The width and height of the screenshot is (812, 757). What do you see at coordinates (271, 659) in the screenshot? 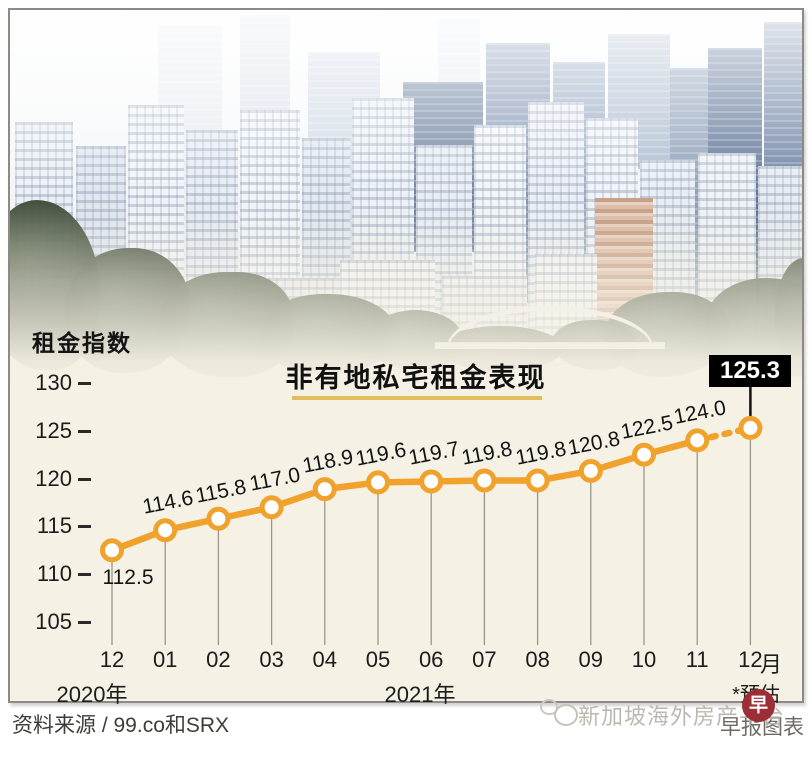
I see `x-tick-label: 03` at bounding box center [271, 659].